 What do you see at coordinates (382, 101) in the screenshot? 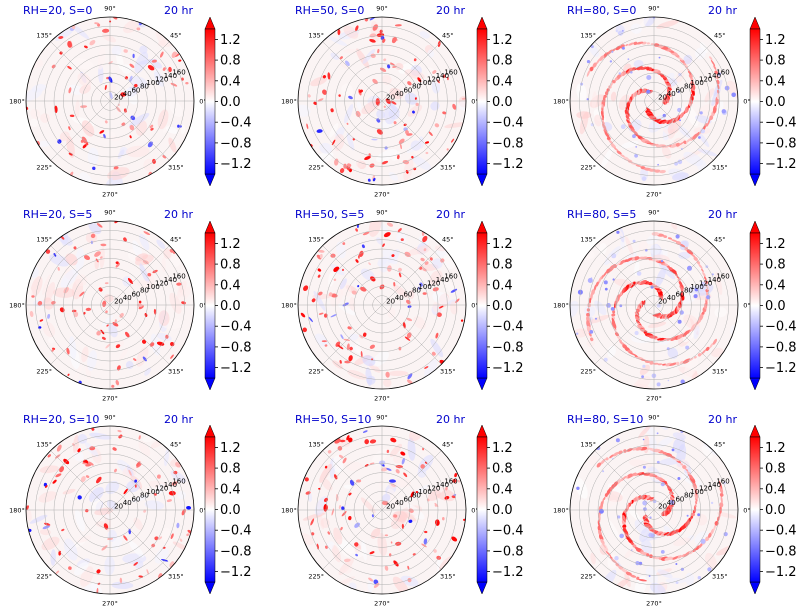
I see `polar-frame` at bounding box center [382, 101].